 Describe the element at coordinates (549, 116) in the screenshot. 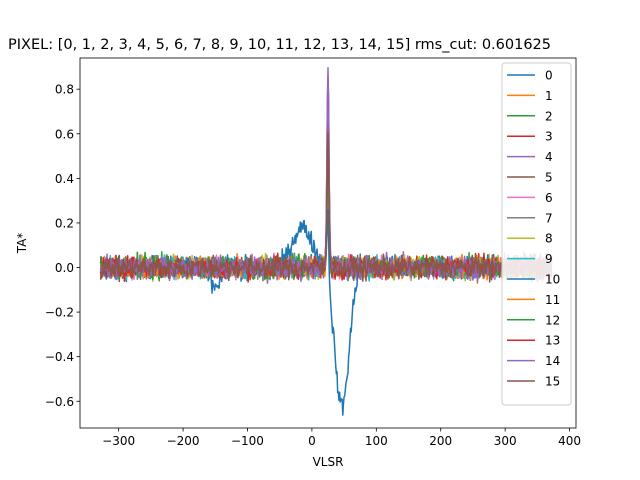

I see `legend-label-2: 2` at that location.